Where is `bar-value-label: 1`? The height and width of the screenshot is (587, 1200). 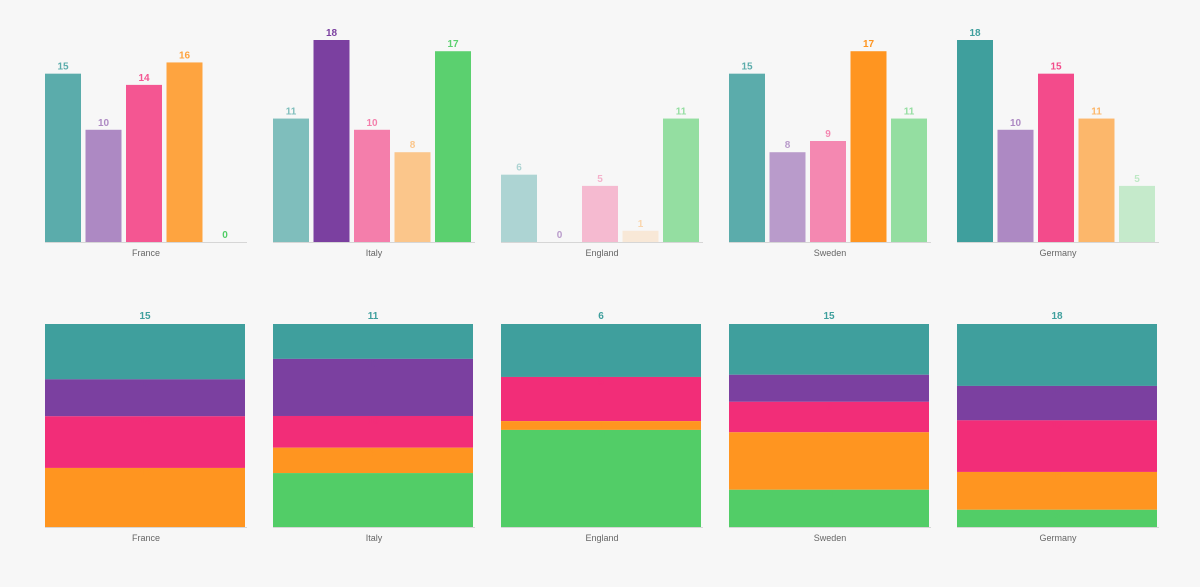 bar-value-label: 1 is located at coordinates (641, 224).